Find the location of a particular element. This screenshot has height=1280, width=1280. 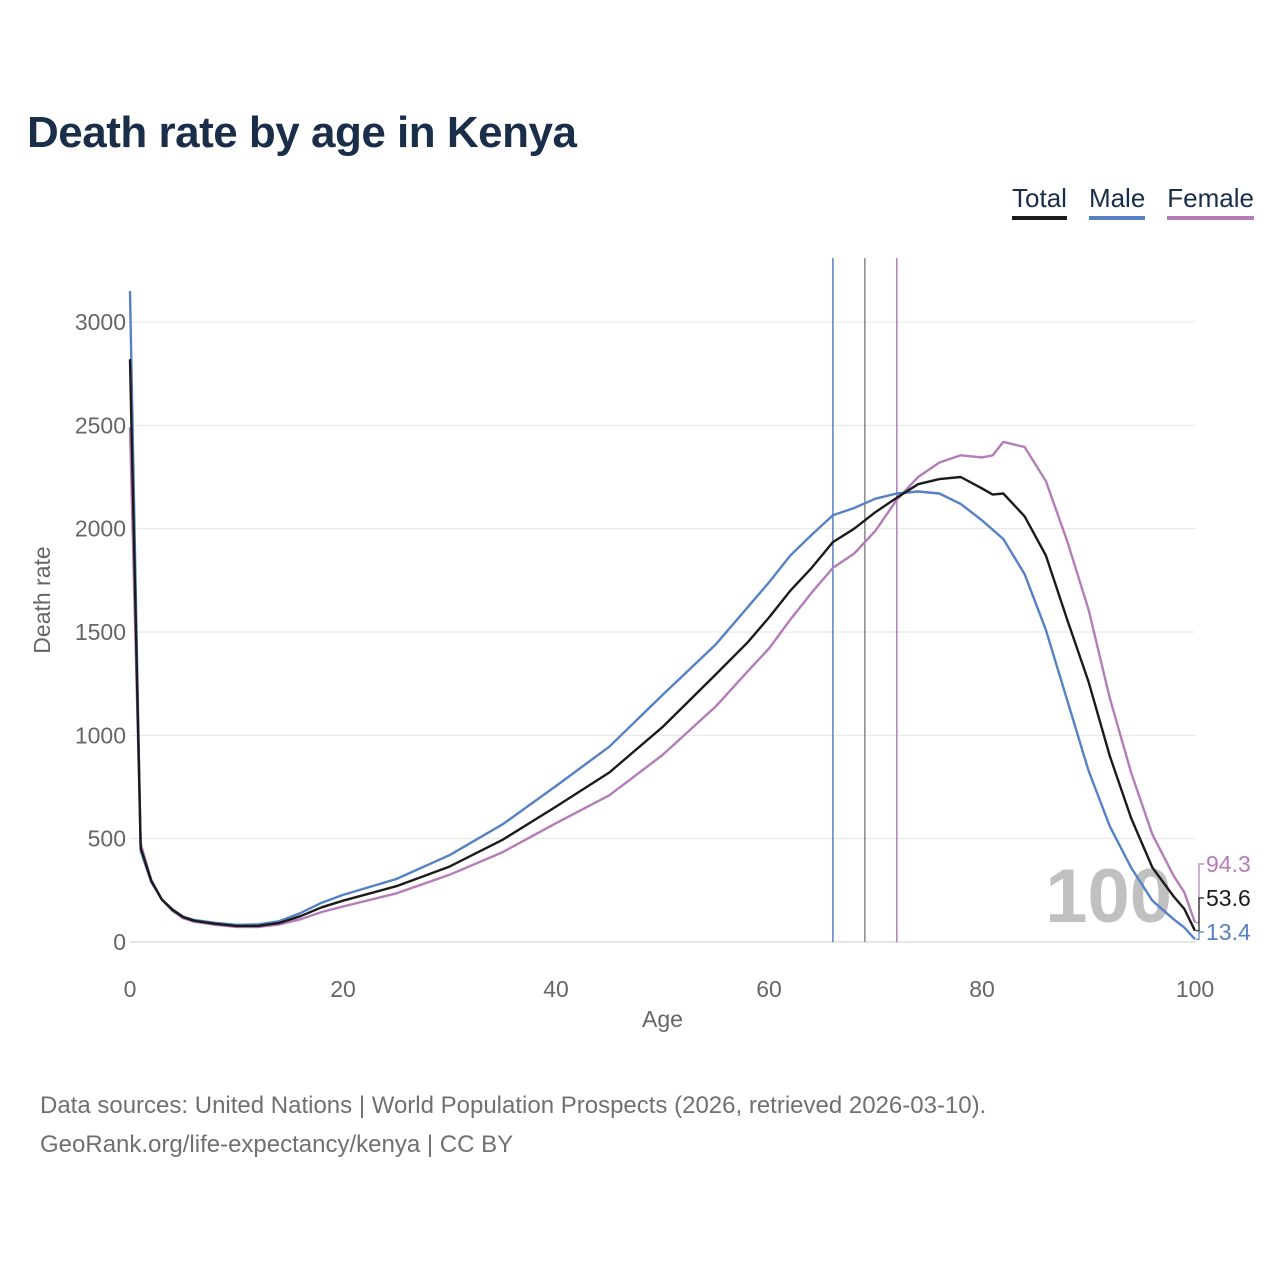

legend: Total Male Female is located at coordinates (1133, 201).